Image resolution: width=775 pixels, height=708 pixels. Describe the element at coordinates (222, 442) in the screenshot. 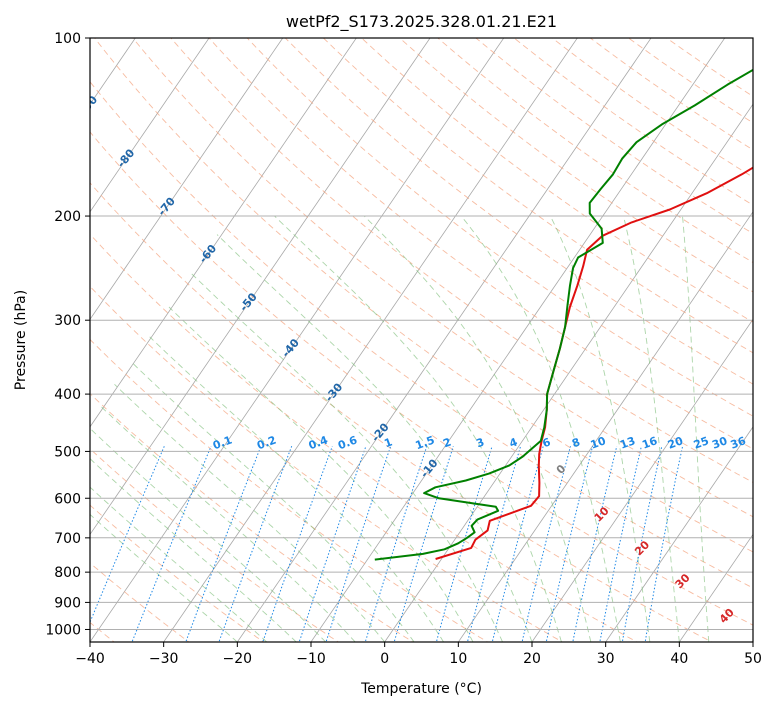

I see `mixing-ratio-label: 0.1` at that location.